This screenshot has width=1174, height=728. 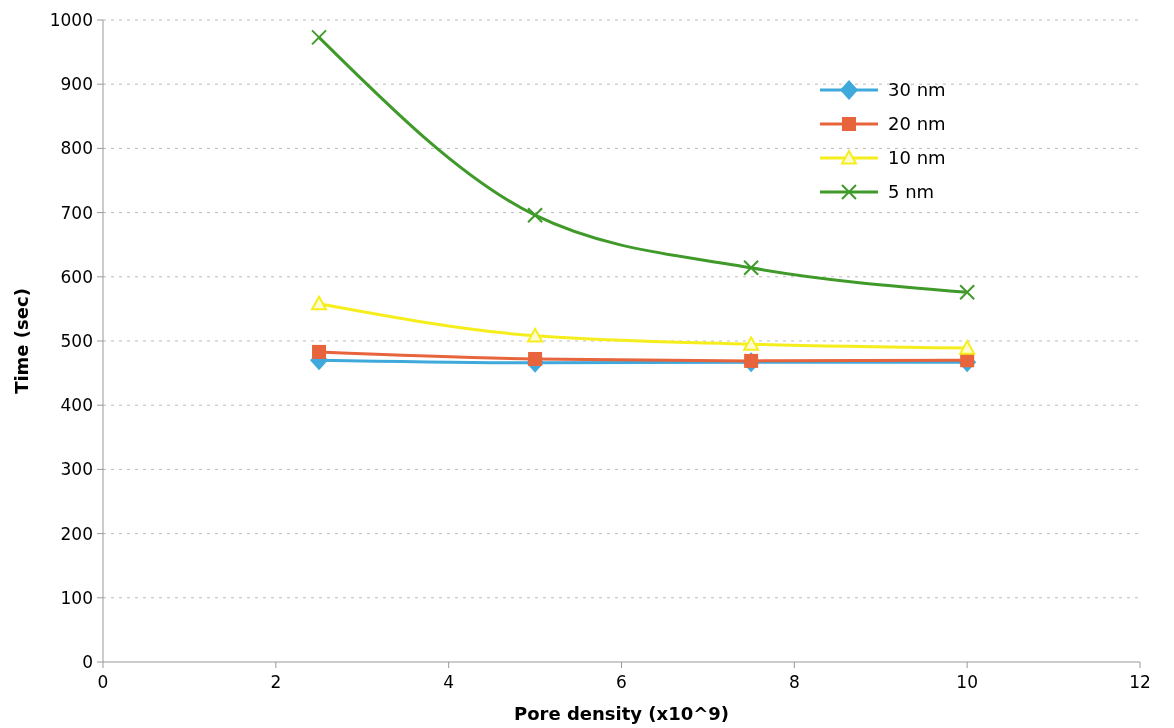 What do you see at coordinates (917, 90) in the screenshot?
I see `legend-label: 30 nm` at bounding box center [917, 90].